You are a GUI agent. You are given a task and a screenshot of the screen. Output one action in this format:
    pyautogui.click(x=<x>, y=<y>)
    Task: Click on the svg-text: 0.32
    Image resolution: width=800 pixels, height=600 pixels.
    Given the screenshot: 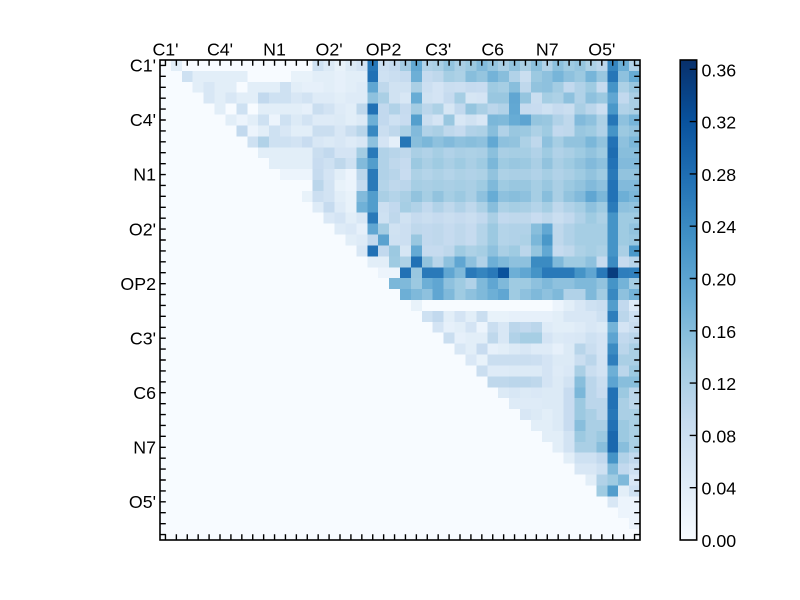 What is the action you would take?
    pyautogui.click(x=719, y=123)
    